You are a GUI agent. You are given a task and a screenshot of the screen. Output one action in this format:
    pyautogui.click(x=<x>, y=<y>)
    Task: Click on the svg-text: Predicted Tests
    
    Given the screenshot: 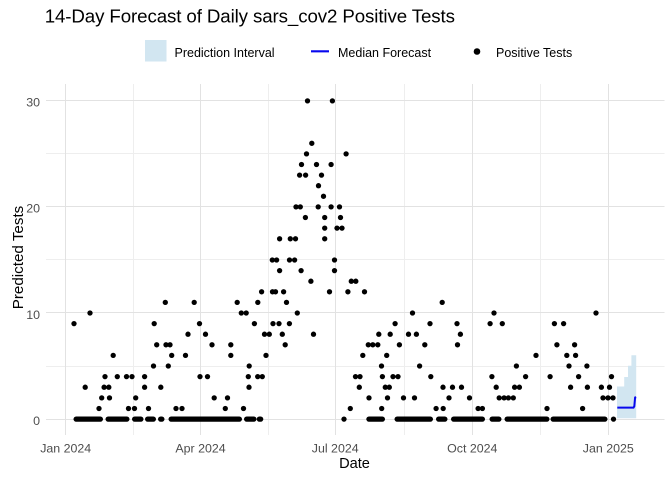 What is the action you would take?
    pyautogui.click(x=18, y=257)
    